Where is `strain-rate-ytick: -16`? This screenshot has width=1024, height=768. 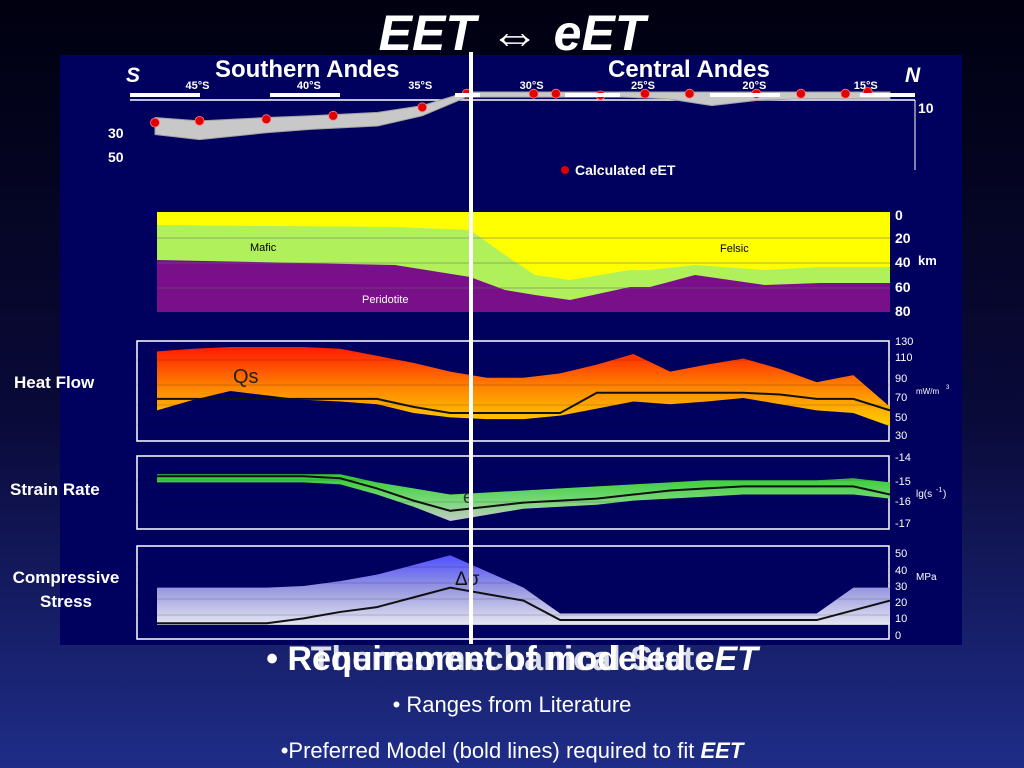 strain-rate-ytick: -16 is located at coordinates (903, 502).